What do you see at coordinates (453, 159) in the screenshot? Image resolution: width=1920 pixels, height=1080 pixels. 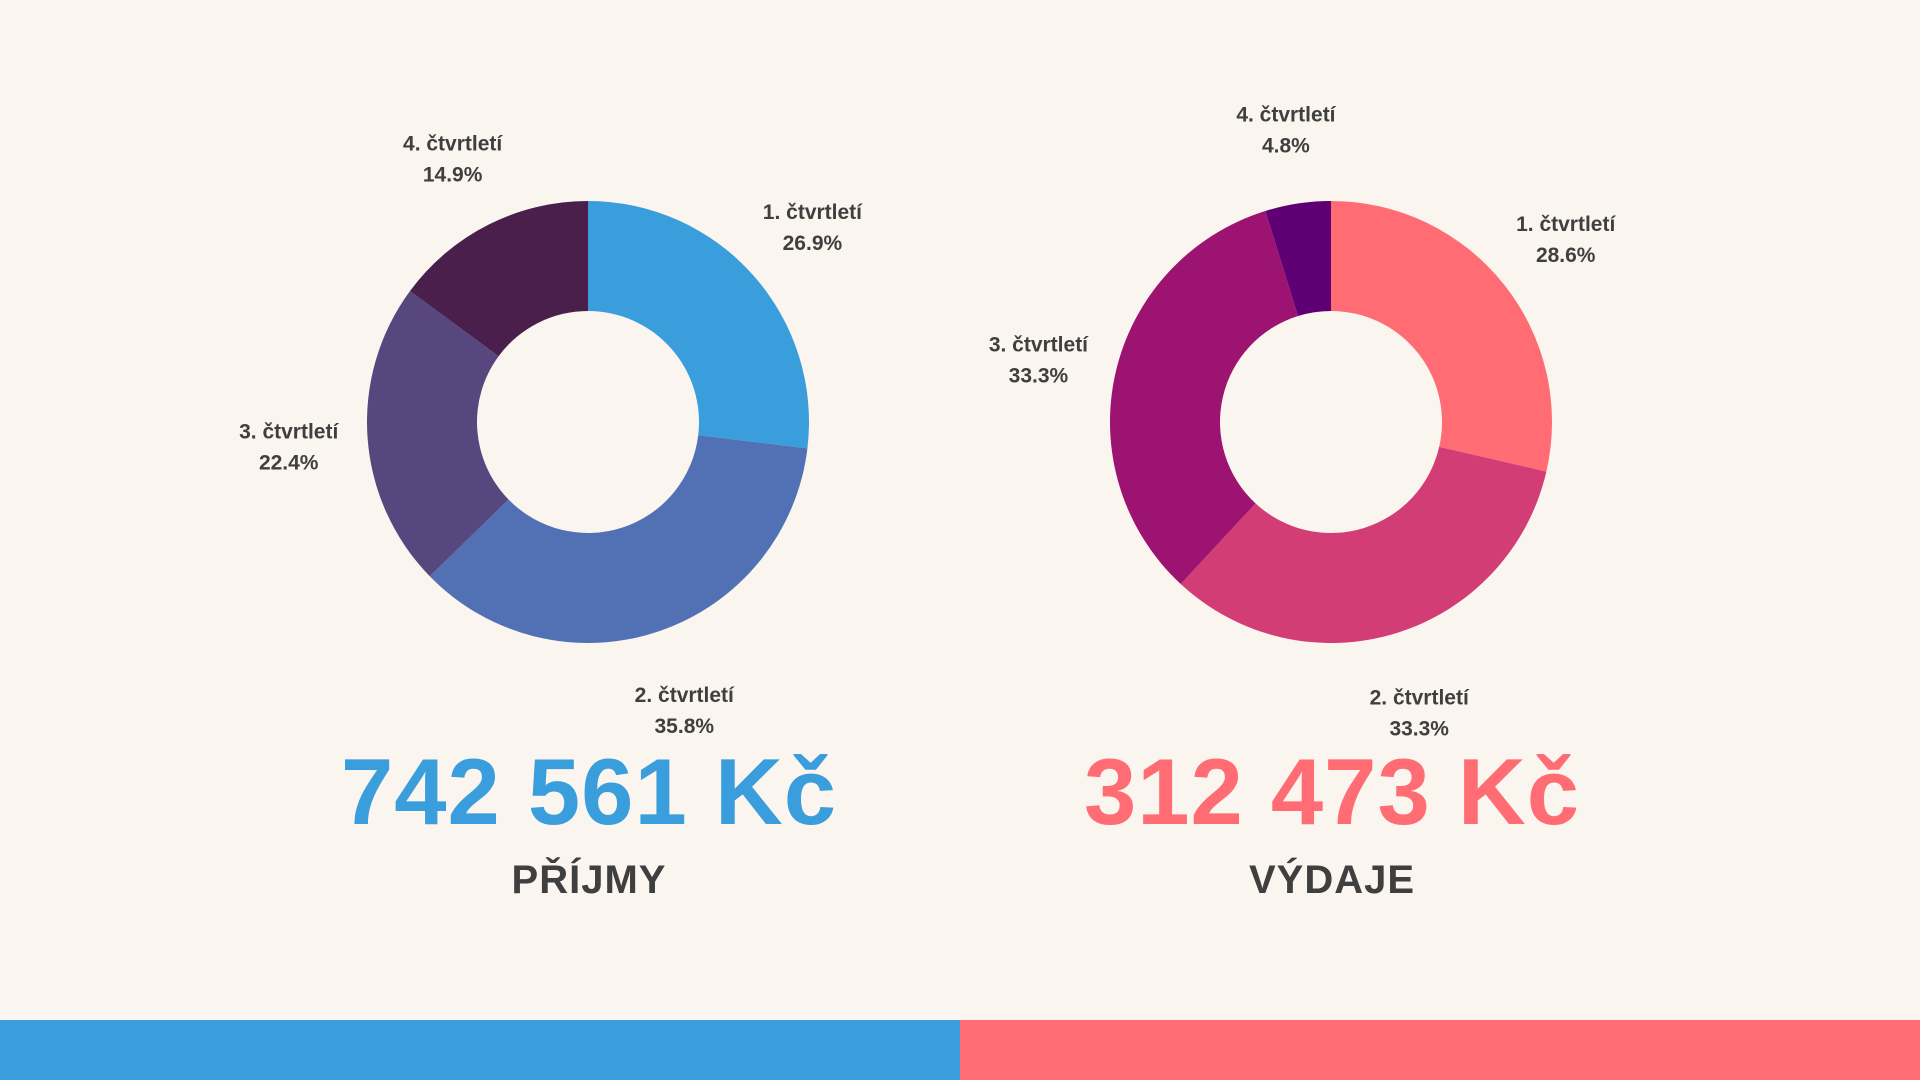 I see `income-label-q4: 4. čtvrtletí 14.9%` at bounding box center [453, 159].